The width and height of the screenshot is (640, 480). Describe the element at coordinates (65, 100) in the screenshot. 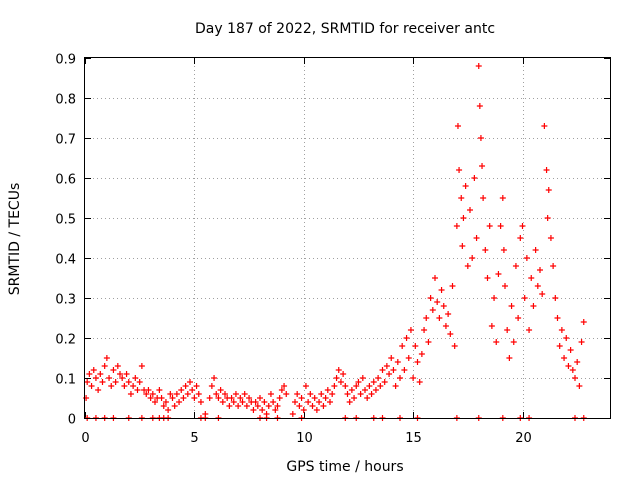

I see `y-tick-label: 0.8` at that location.